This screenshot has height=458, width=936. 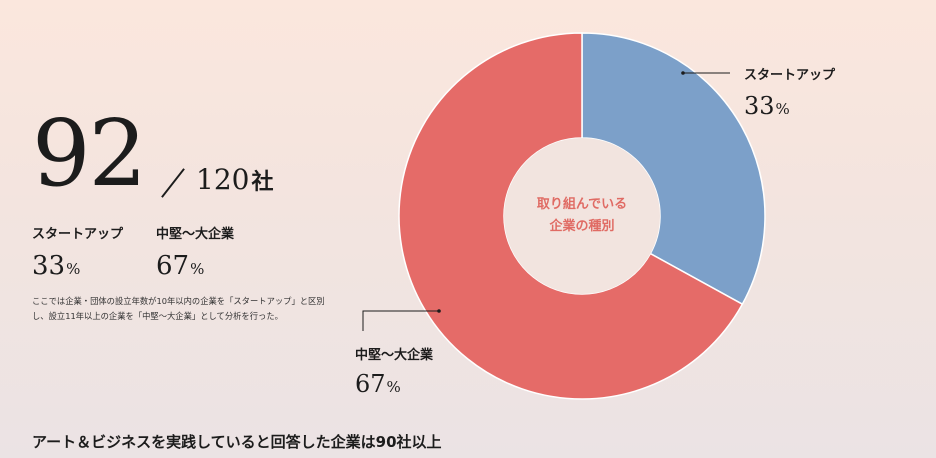 I want to click on callout-dot-startup, so click(x=683, y=73).